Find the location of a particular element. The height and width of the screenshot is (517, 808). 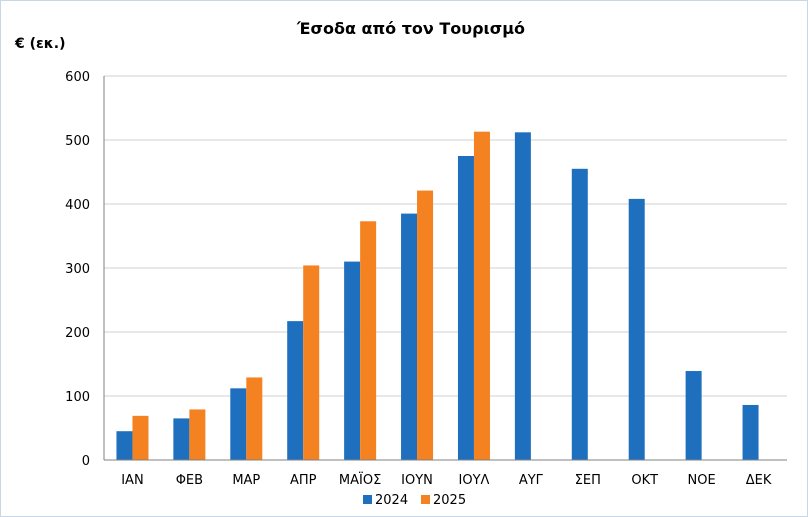

y-tick-label: 200 is located at coordinates (77, 333).